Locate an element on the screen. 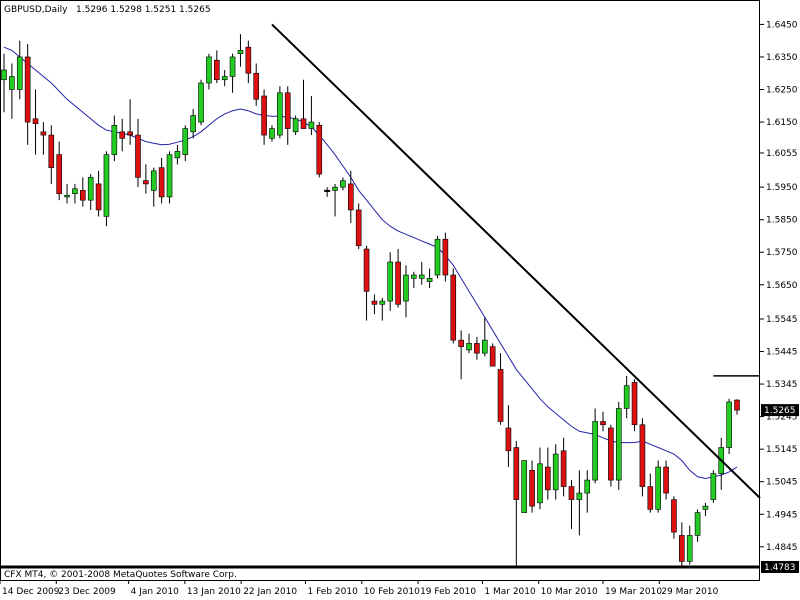  y-tick-label: 1.6055 is located at coordinates (782, 154).